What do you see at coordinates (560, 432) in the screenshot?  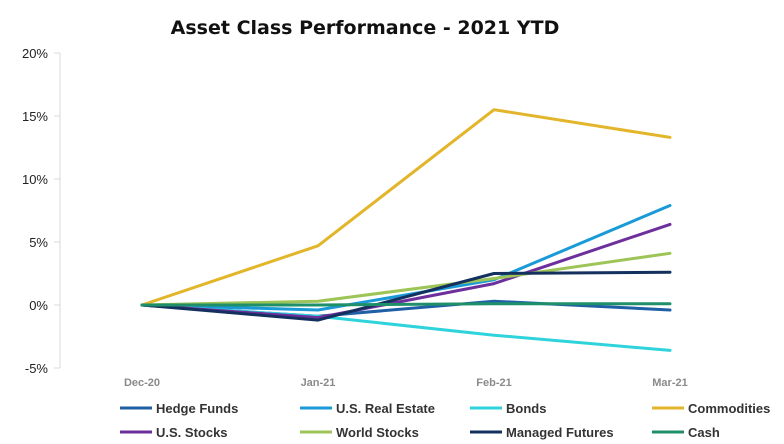 I see `legend-label: Managed Futures` at bounding box center [560, 432].